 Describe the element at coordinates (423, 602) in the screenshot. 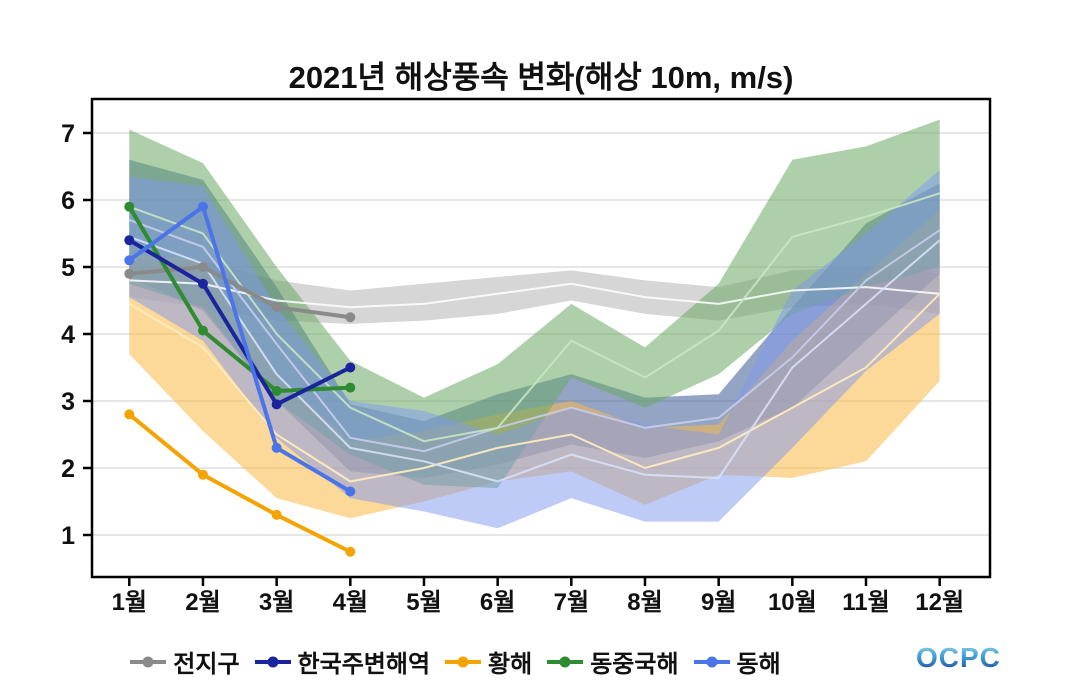

I see `x-tick-label: 5월` at that location.